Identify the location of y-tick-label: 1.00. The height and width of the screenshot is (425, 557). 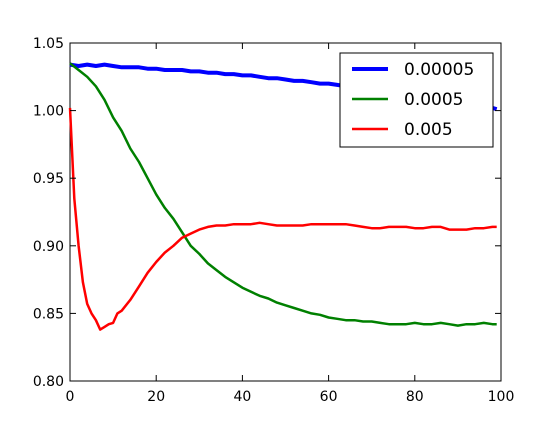
(48, 112).